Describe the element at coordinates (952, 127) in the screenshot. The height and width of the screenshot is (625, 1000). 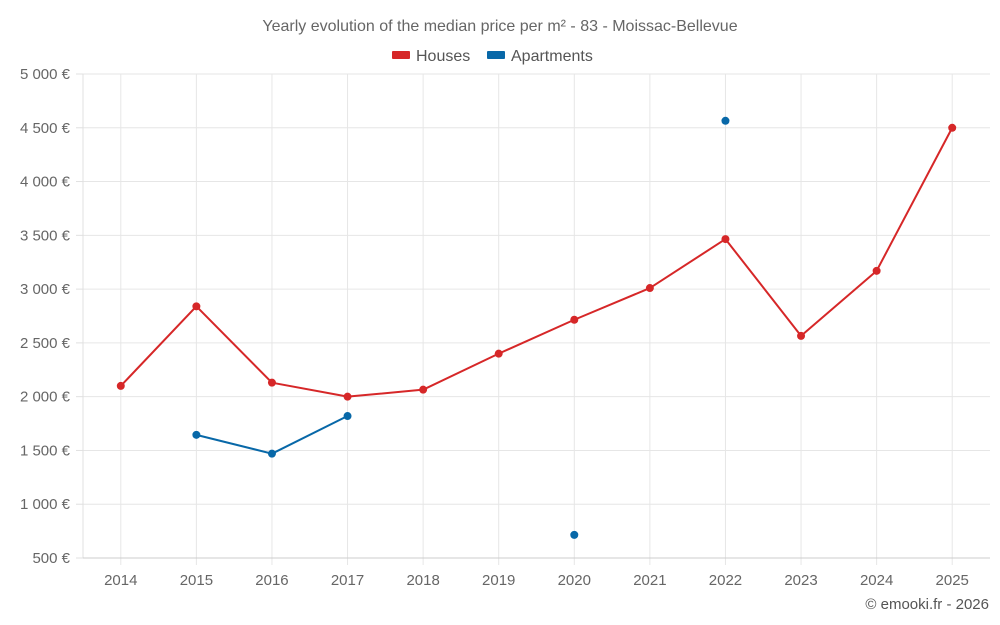
I see `data-point-houses-2025` at that location.